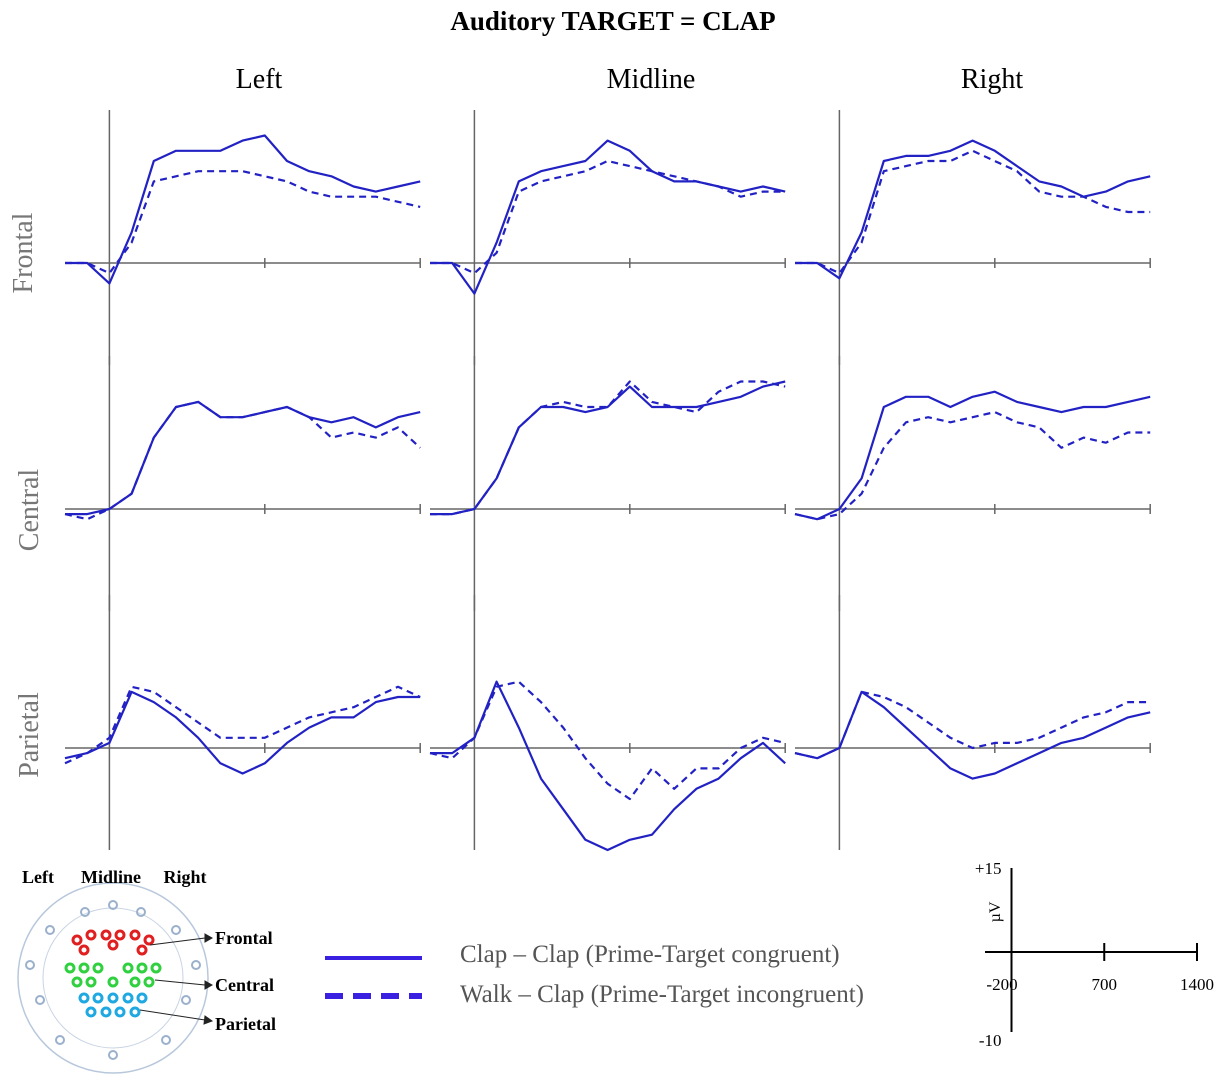 The image size is (1226, 1074). Describe the element at coordinates (651, 79) in the screenshot. I see `column-label: Midline` at that location.